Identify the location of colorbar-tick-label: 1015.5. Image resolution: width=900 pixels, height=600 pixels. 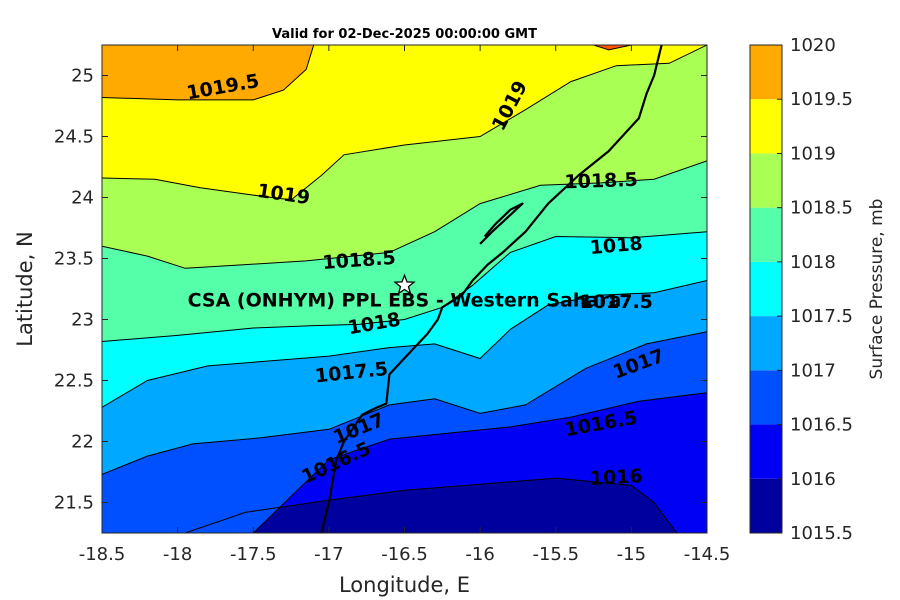
(821, 533).